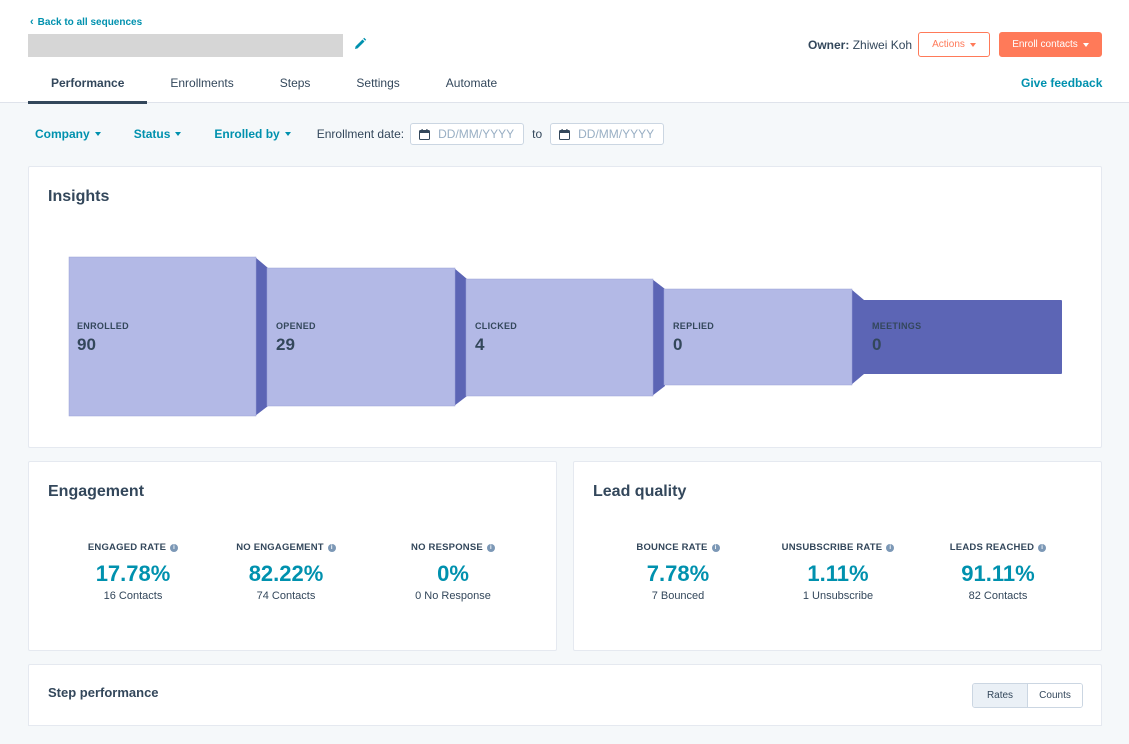 The height and width of the screenshot is (744, 1129). Describe the element at coordinates (565, 725) in the screenshot. I see `step-performance-divider` at that location.